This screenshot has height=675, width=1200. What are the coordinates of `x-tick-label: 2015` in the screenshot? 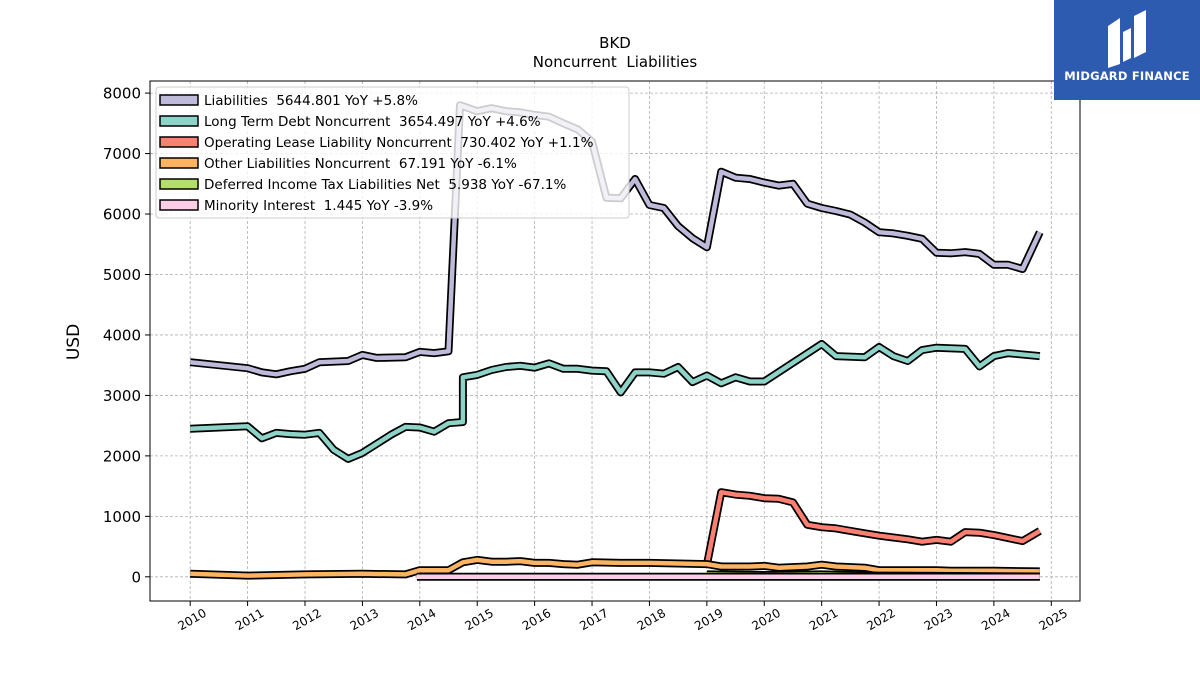 It's located at (478, 619).